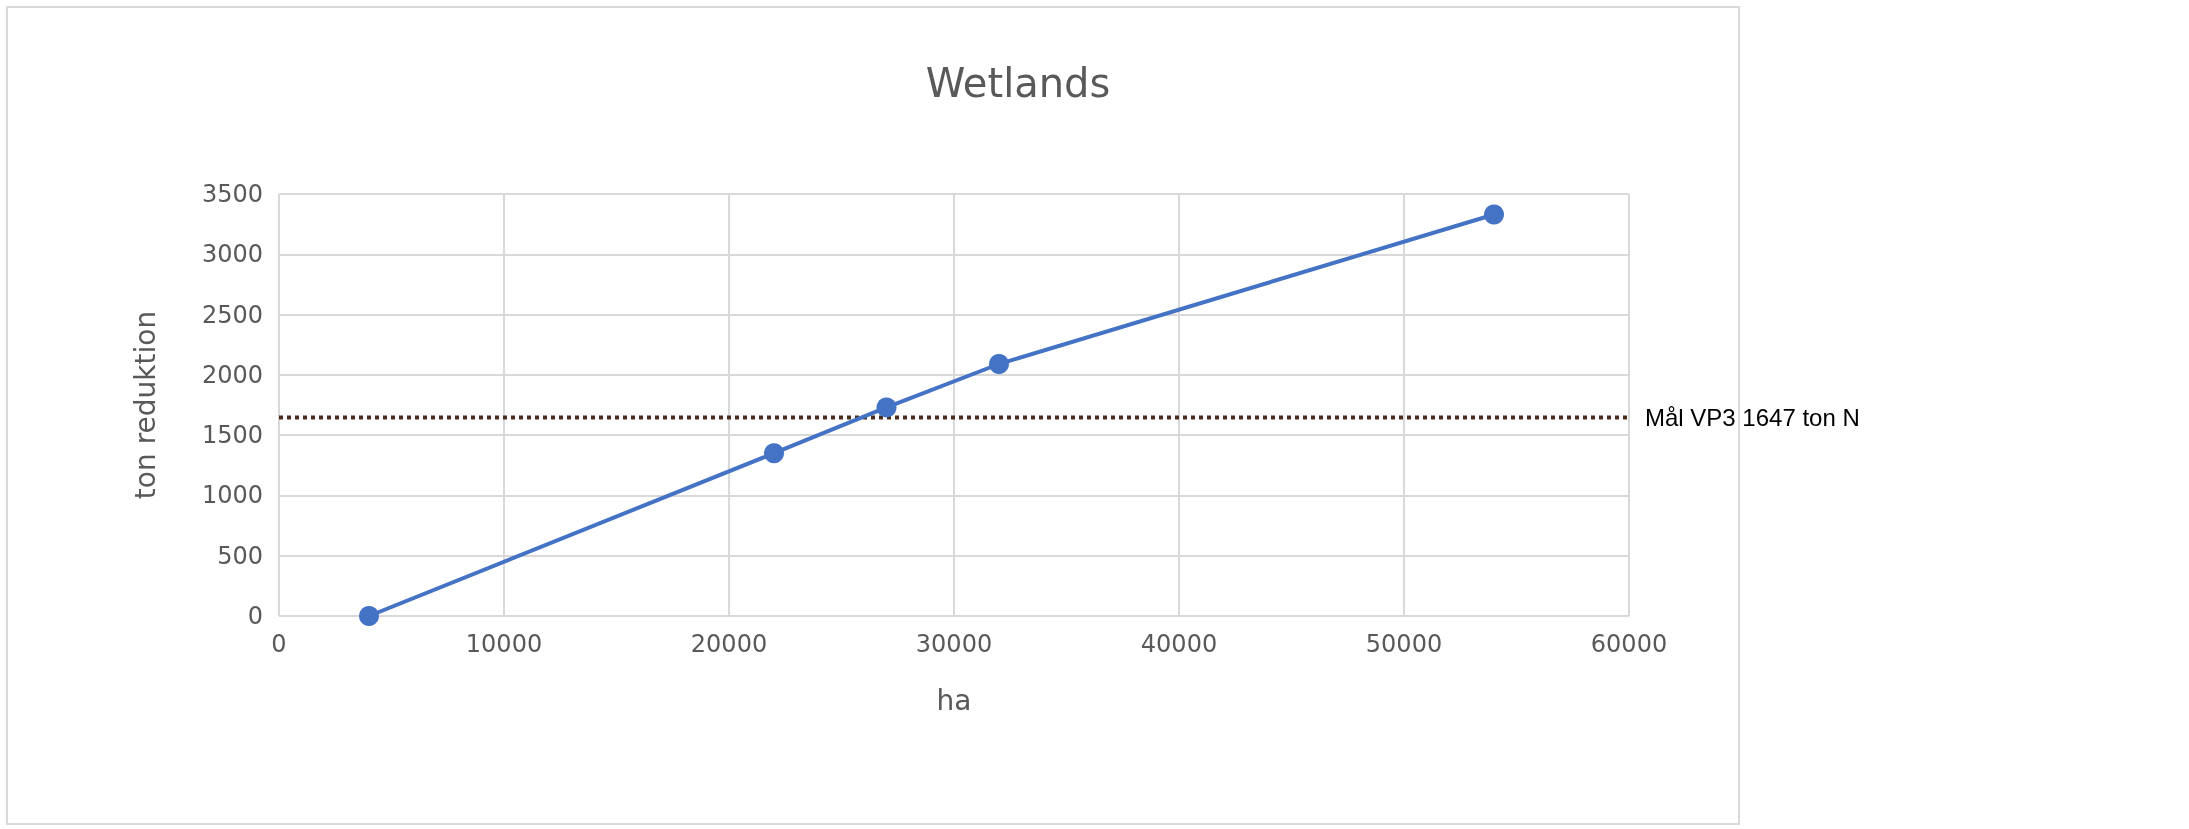 The image size is (2189, 829). I want to click on x-axis-title: ha, so click(954, 700).